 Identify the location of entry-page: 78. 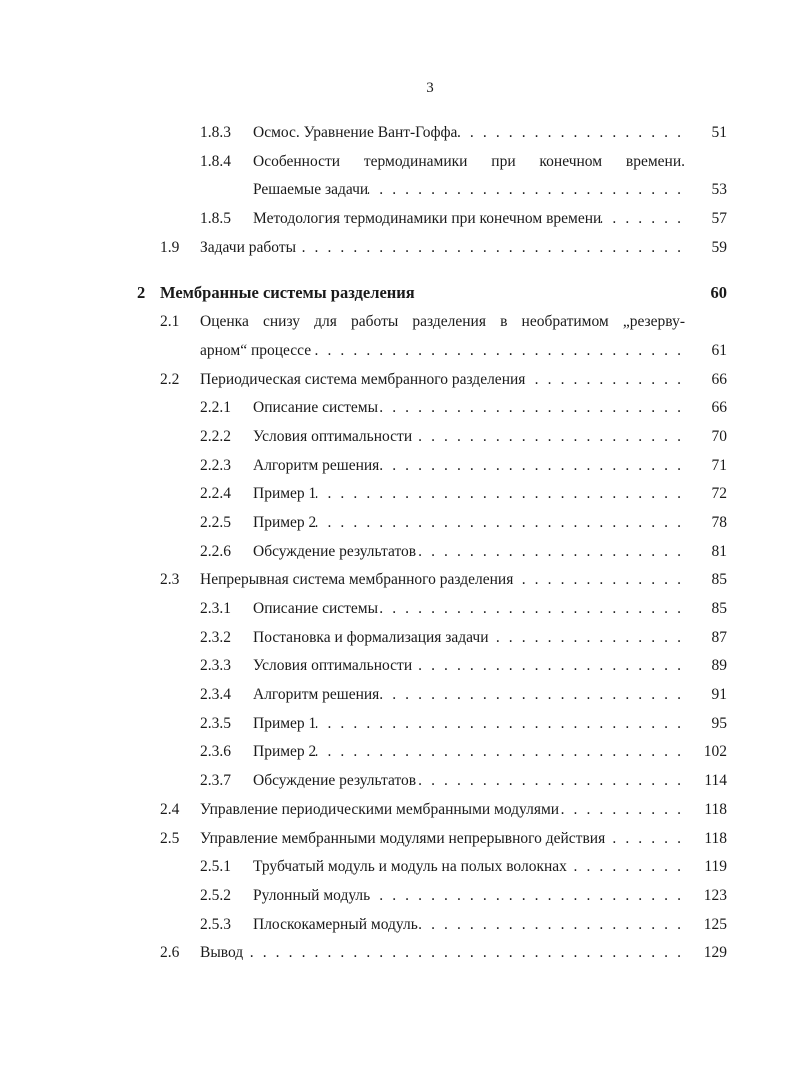
(719, 522).